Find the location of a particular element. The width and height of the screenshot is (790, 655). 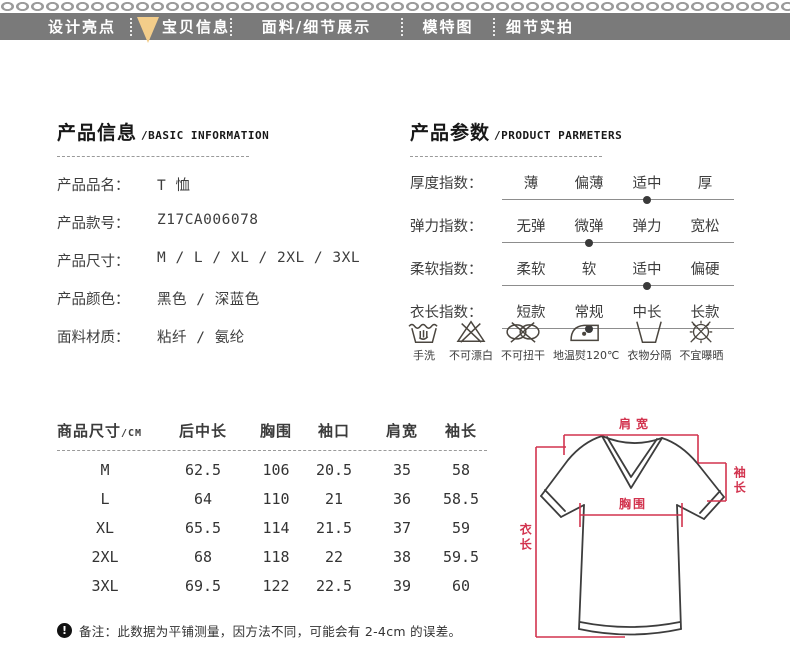

param-option: 弹力 is located at coordinates (647, 227).